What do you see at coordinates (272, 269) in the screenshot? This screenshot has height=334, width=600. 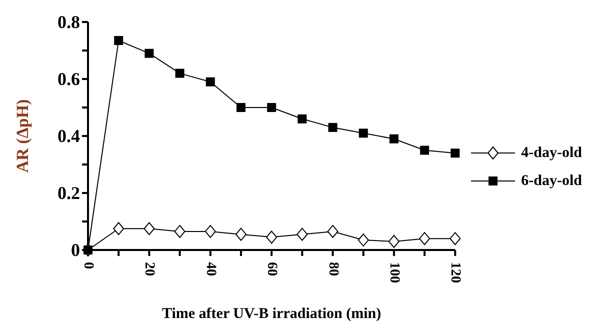 I see `x-tick-label: 60` at bounding box center [272, 269].